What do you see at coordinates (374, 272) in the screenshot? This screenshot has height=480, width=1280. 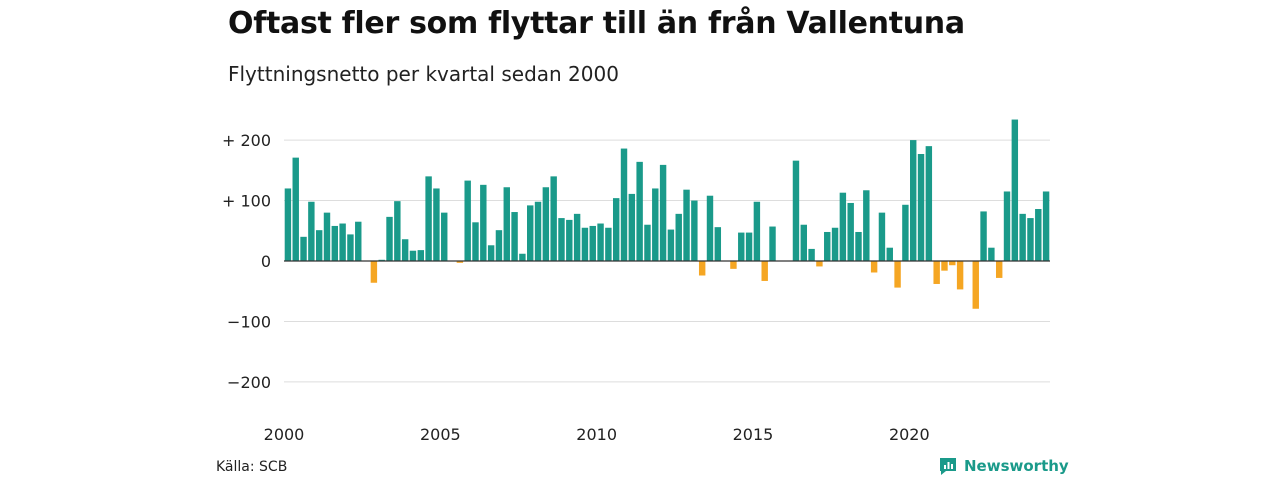 I see `bar-2002-q4` at bounding box center [374, 272].